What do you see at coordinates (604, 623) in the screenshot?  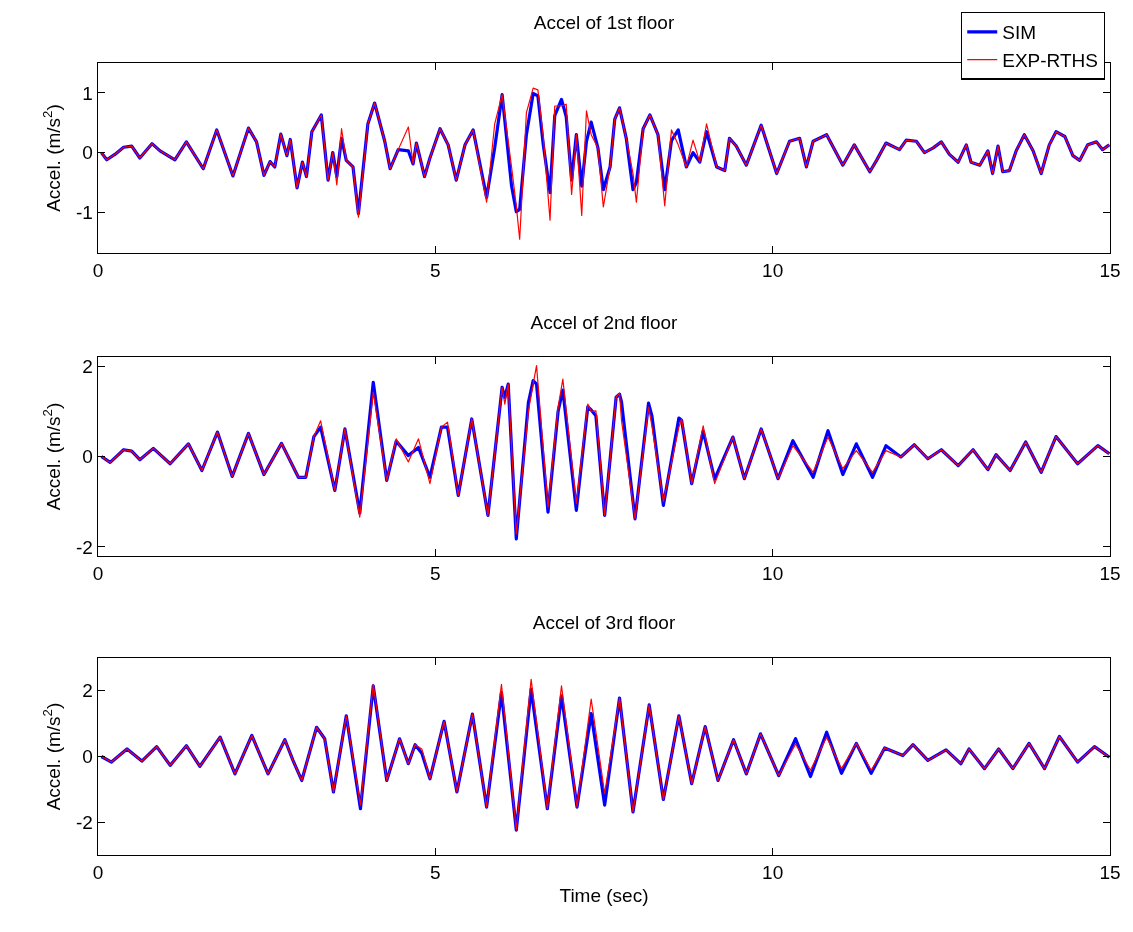 I see `chart-title: Accel of 3rd floor` at bounding box center [604, 623].